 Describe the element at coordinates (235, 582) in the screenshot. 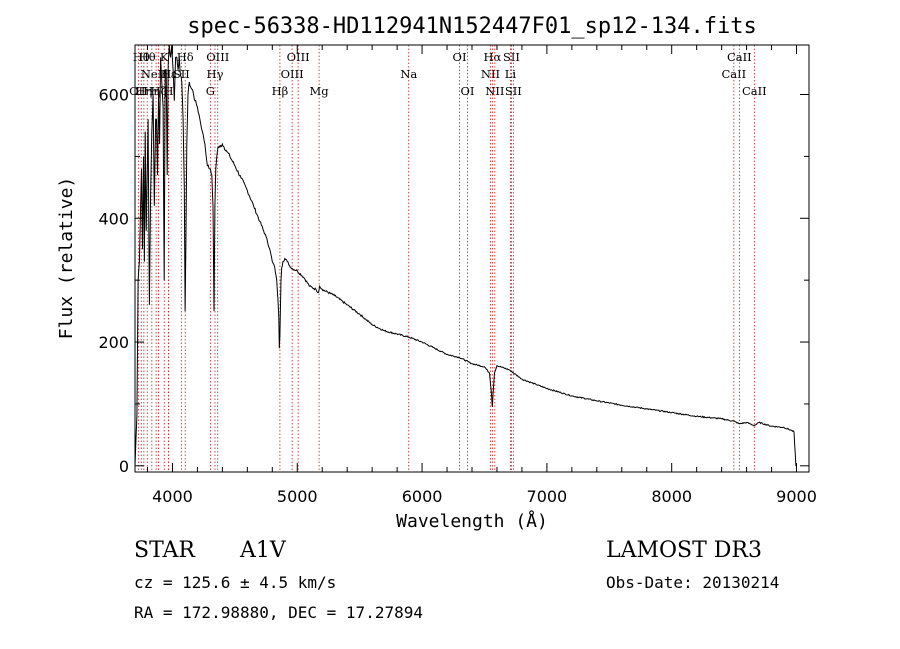

I see `redshift-velocity: cz = 125.6 ± 4.5 km/s` at that location.